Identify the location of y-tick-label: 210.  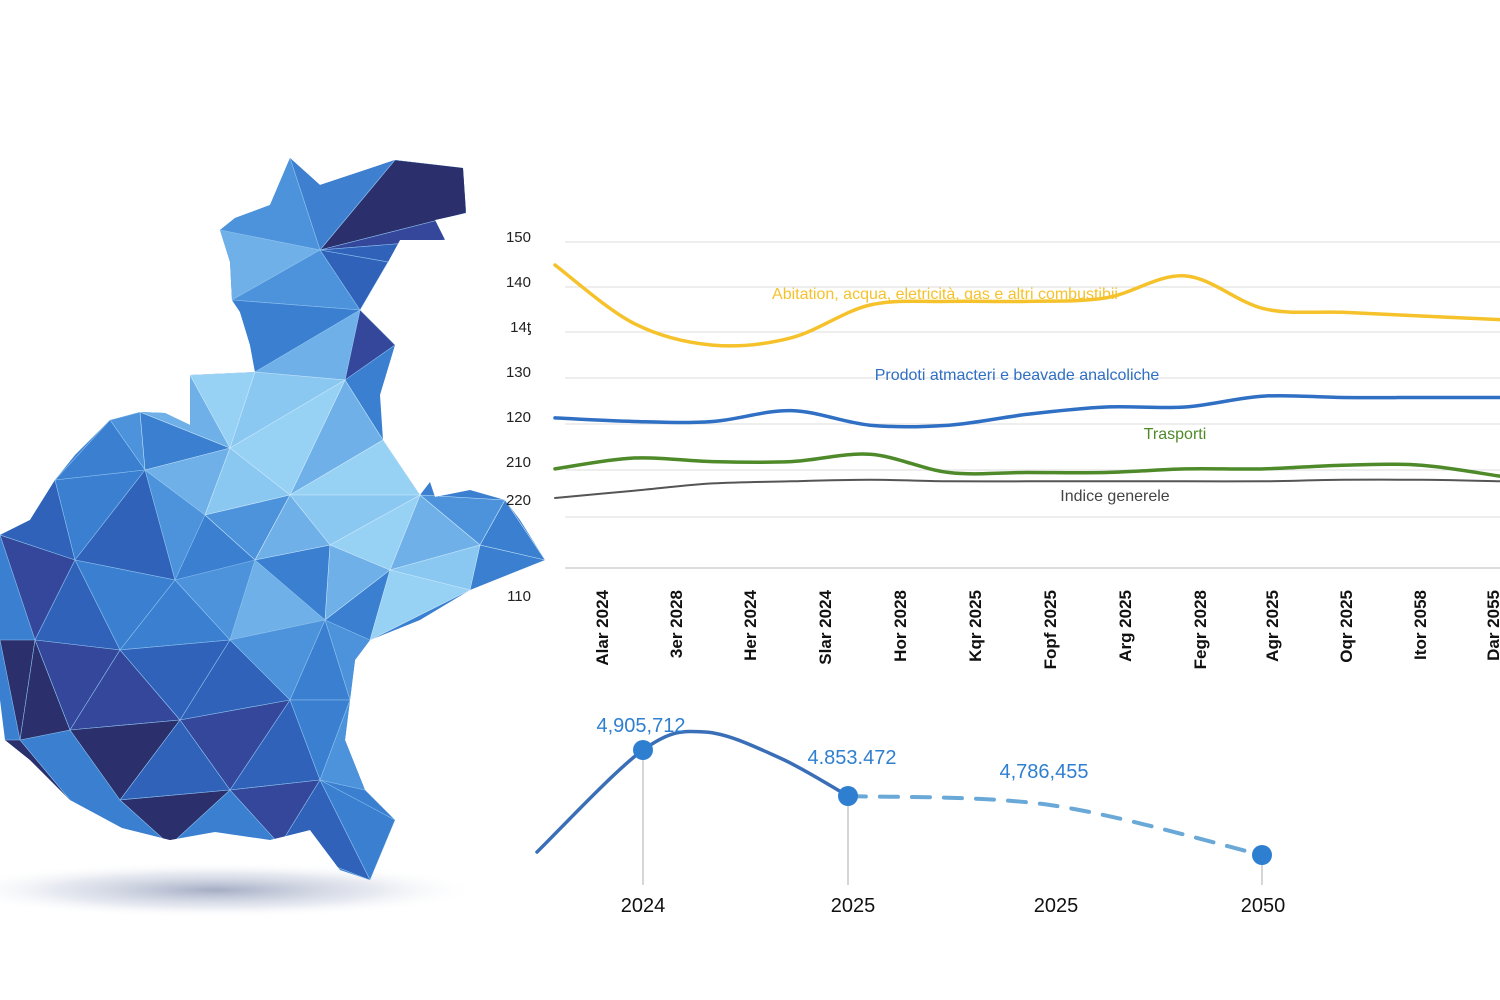
(518, 462).